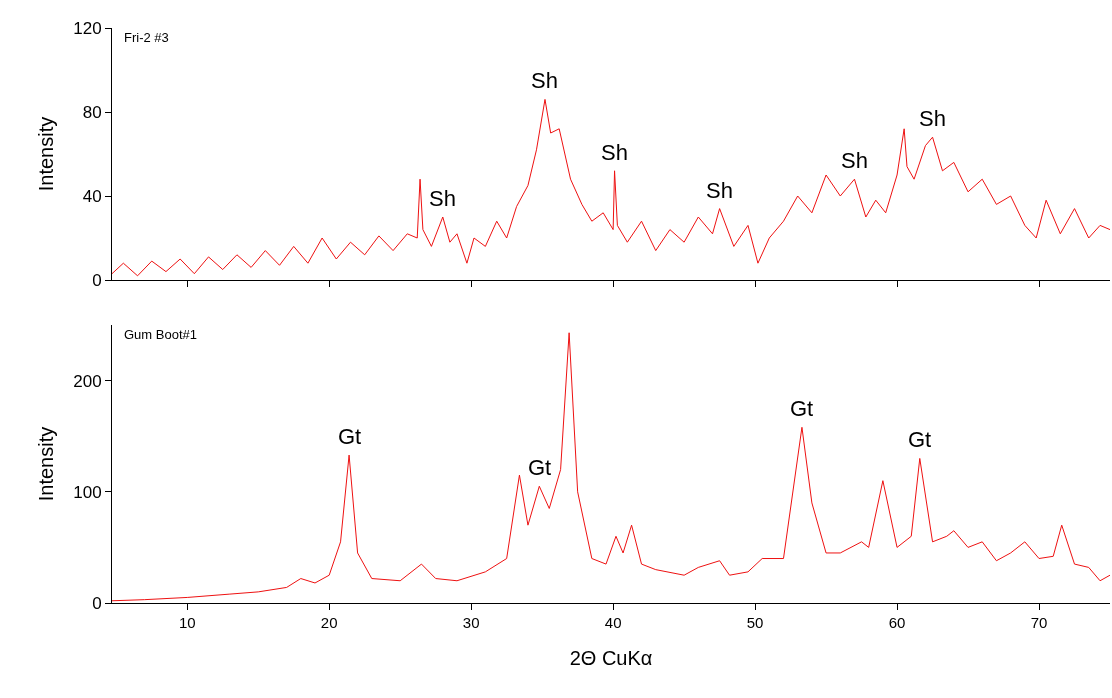 The height and width of the screenshot is (698, 1112). I want to click on x-axis-title: 2Θ CuKα, so click(611, 657).